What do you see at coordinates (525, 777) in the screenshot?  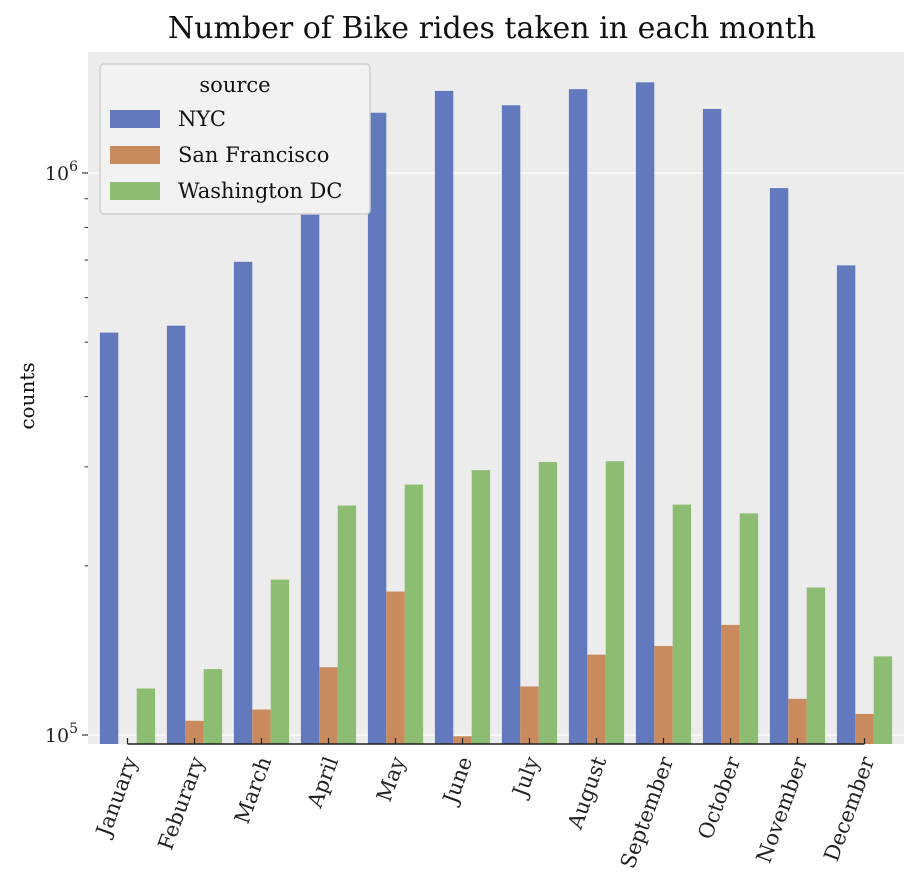 I see `x-tick-label: July` at bounding box center [525, 777].